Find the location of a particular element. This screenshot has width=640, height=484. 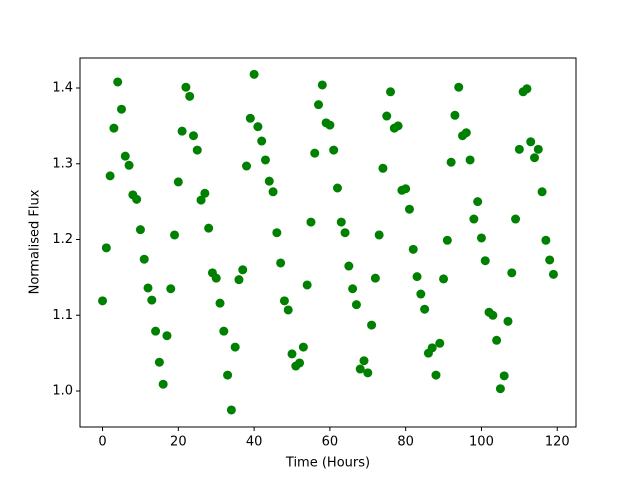

x-axis-label: Time (Hours) is located at coordinates (327, 463).